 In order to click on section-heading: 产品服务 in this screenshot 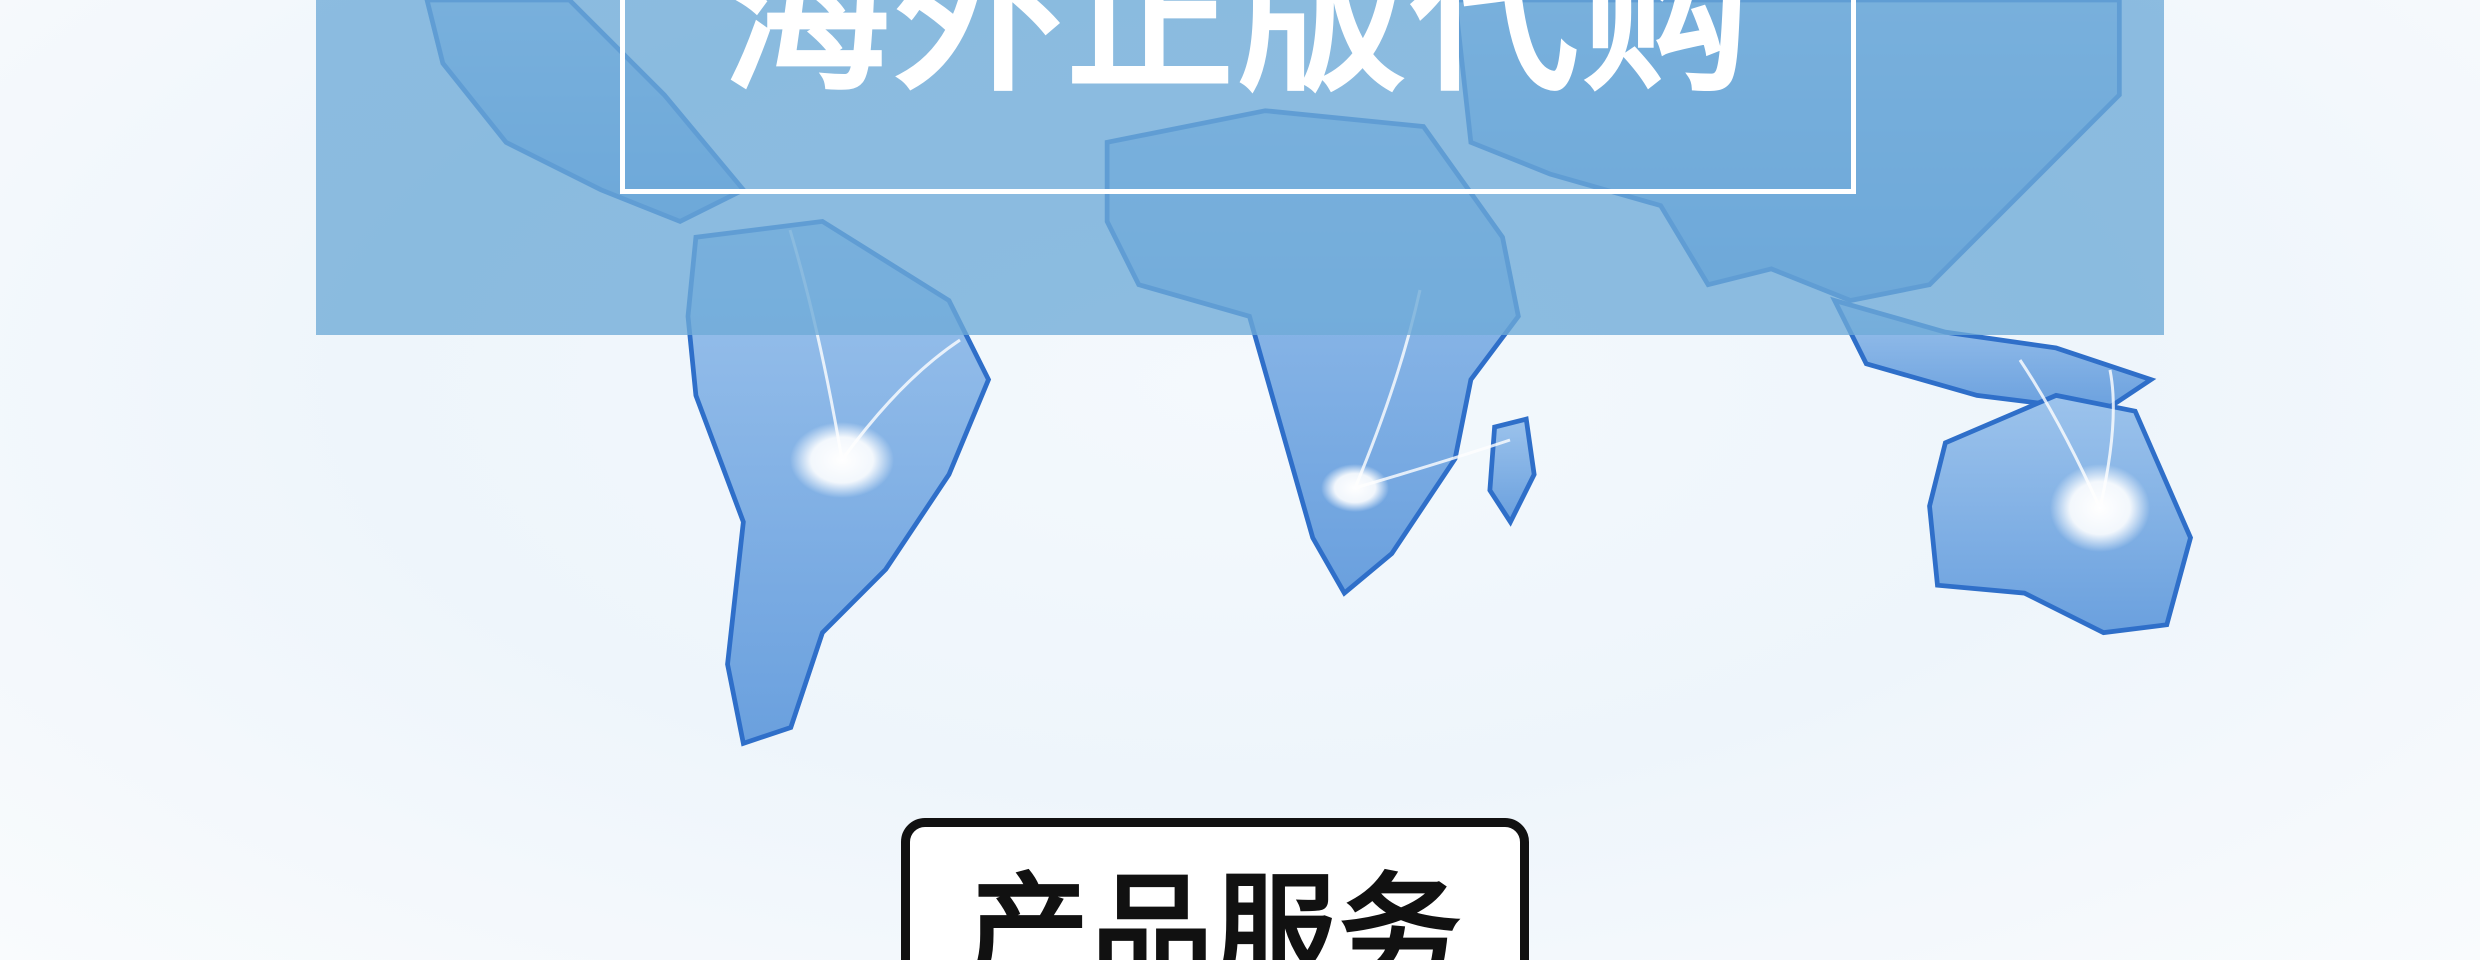, I will do `click(1215, 889)`.